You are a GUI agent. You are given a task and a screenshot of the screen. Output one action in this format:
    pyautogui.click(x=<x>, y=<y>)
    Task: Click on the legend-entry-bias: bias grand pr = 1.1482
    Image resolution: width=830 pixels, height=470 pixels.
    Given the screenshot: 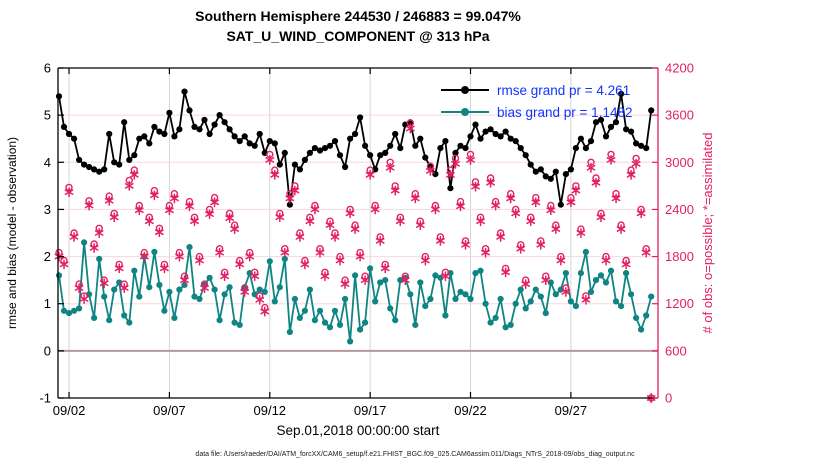 What is the action you would take?
    pyautogui.click(x=536, y=112)
    